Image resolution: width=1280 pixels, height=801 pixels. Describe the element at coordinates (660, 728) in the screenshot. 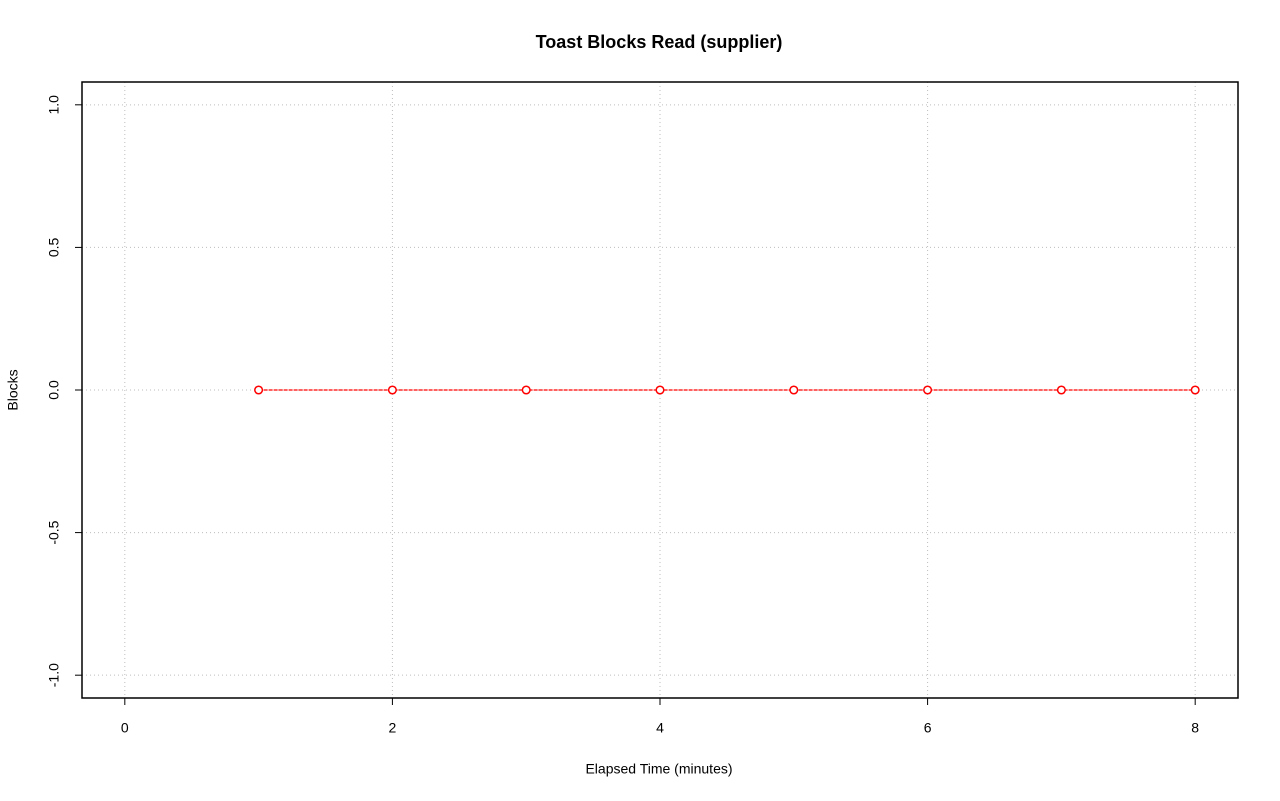

I see `x-tick-label: 4` at that location.